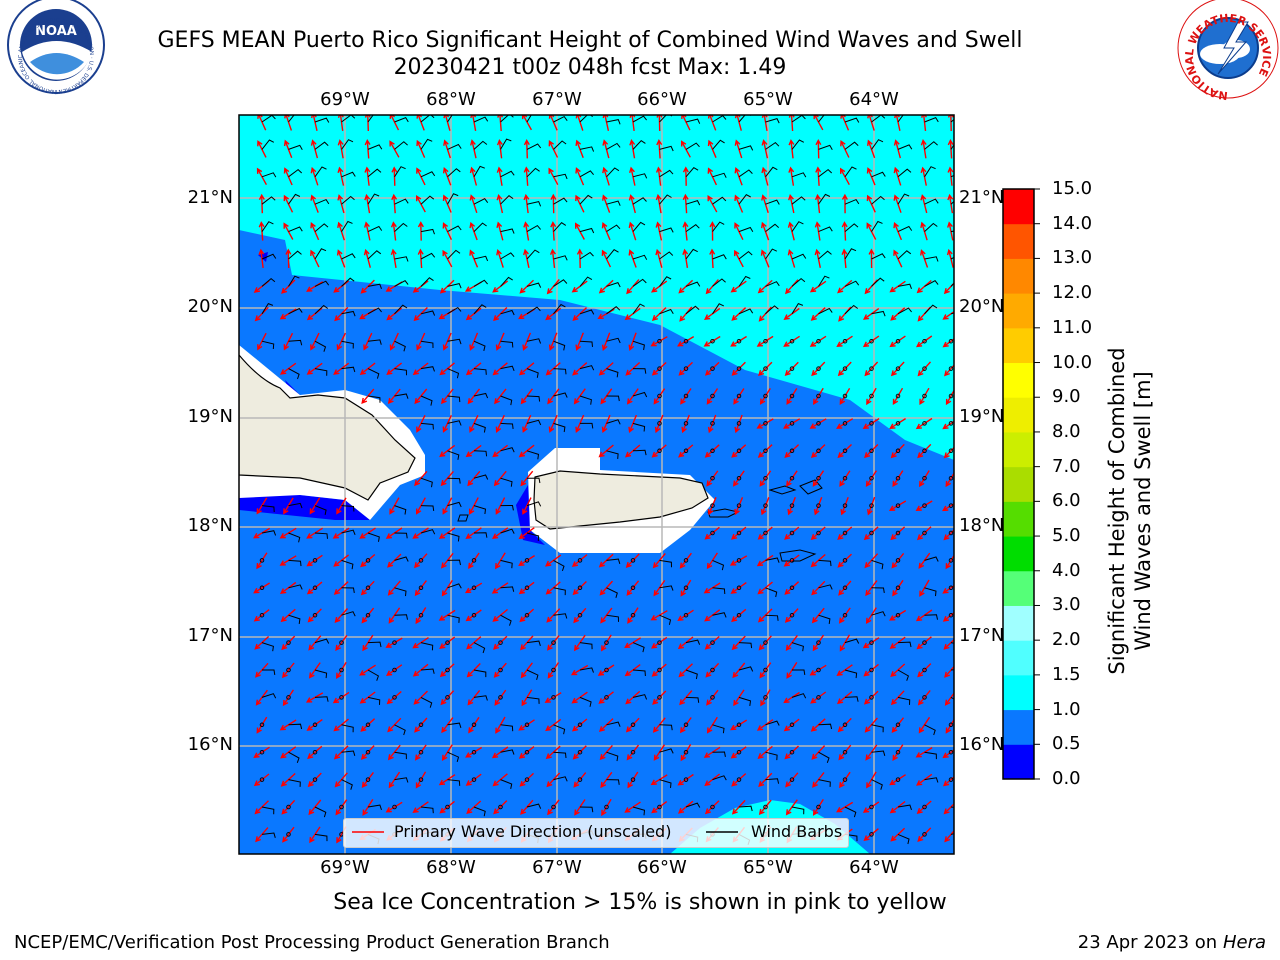 The image size is (1280, 960). I want to click on land-st-croix, so click(798, 555).